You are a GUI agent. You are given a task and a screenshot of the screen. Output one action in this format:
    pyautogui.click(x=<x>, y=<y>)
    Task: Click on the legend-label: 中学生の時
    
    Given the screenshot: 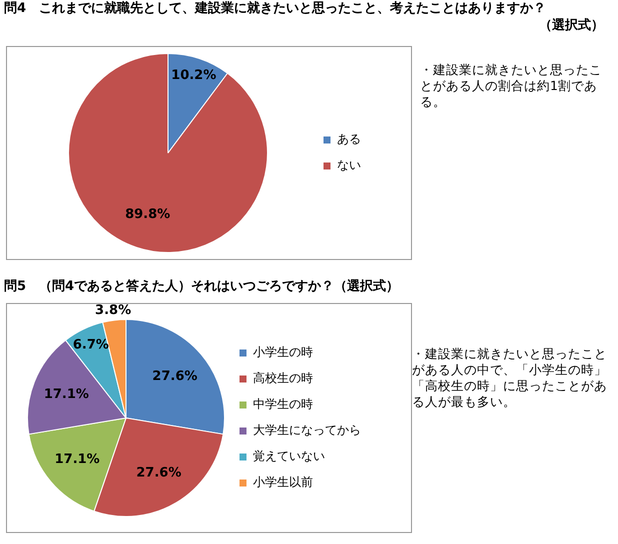 What is the action you would take?
    pyautogui.click(x=283, y=404)
    